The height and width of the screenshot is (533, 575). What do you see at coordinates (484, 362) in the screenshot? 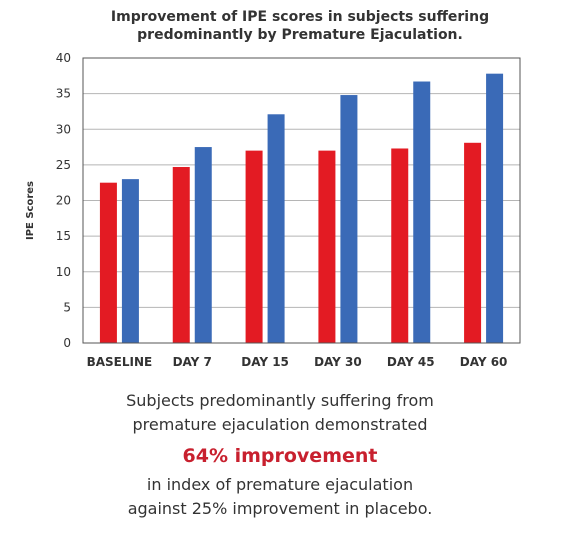
I see `x-tick-label: DAY 60` at bounding box center [484, 362].